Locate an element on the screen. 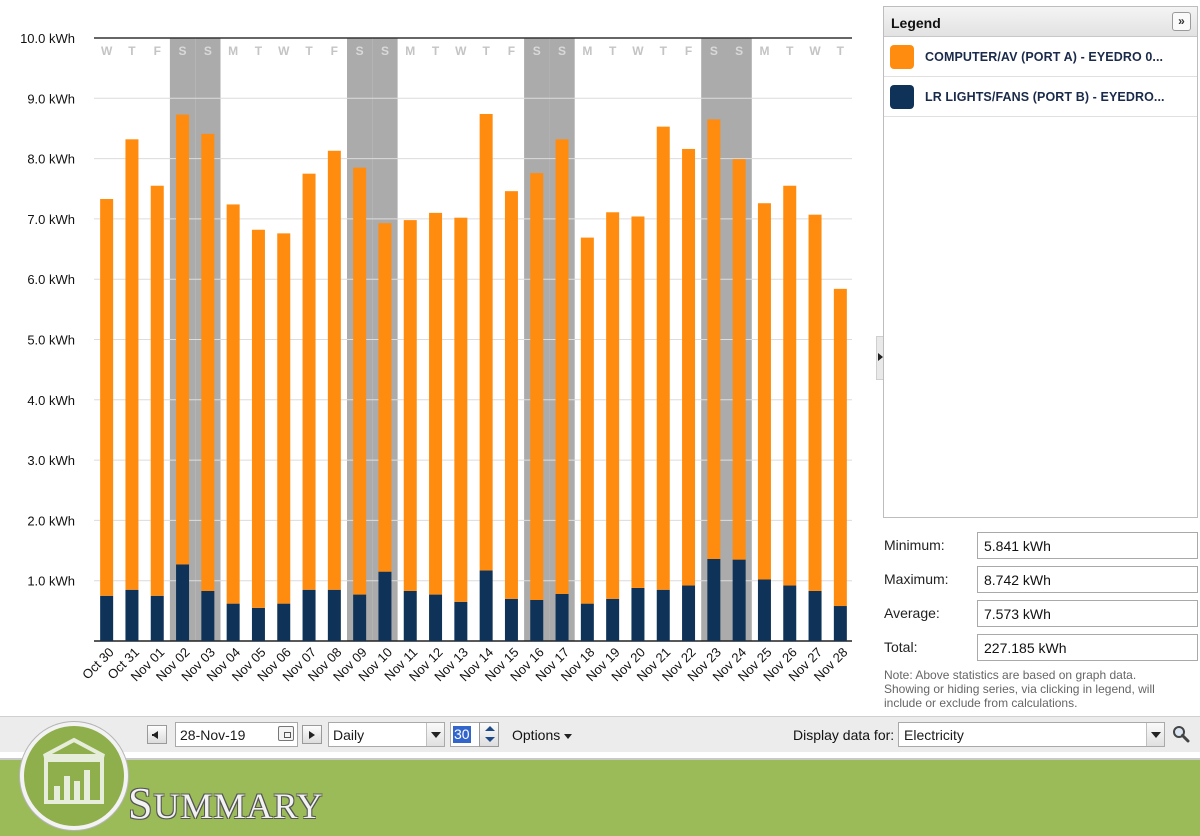 This screenshot has height=836, width=1200. y-tick-label: 9.0 kWh is located at coordinates (51, 98).